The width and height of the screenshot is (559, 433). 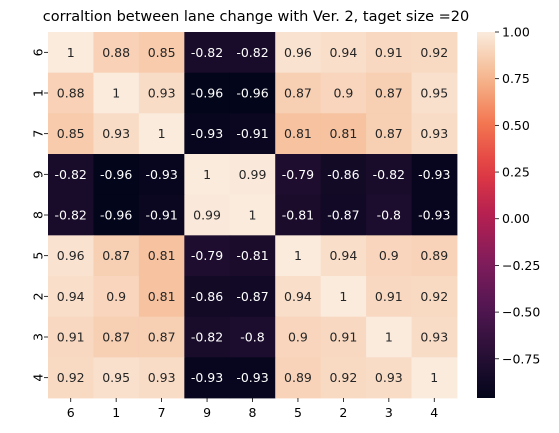 I want to click on cell-value-label: -0.87, so click(x=343, y=215).